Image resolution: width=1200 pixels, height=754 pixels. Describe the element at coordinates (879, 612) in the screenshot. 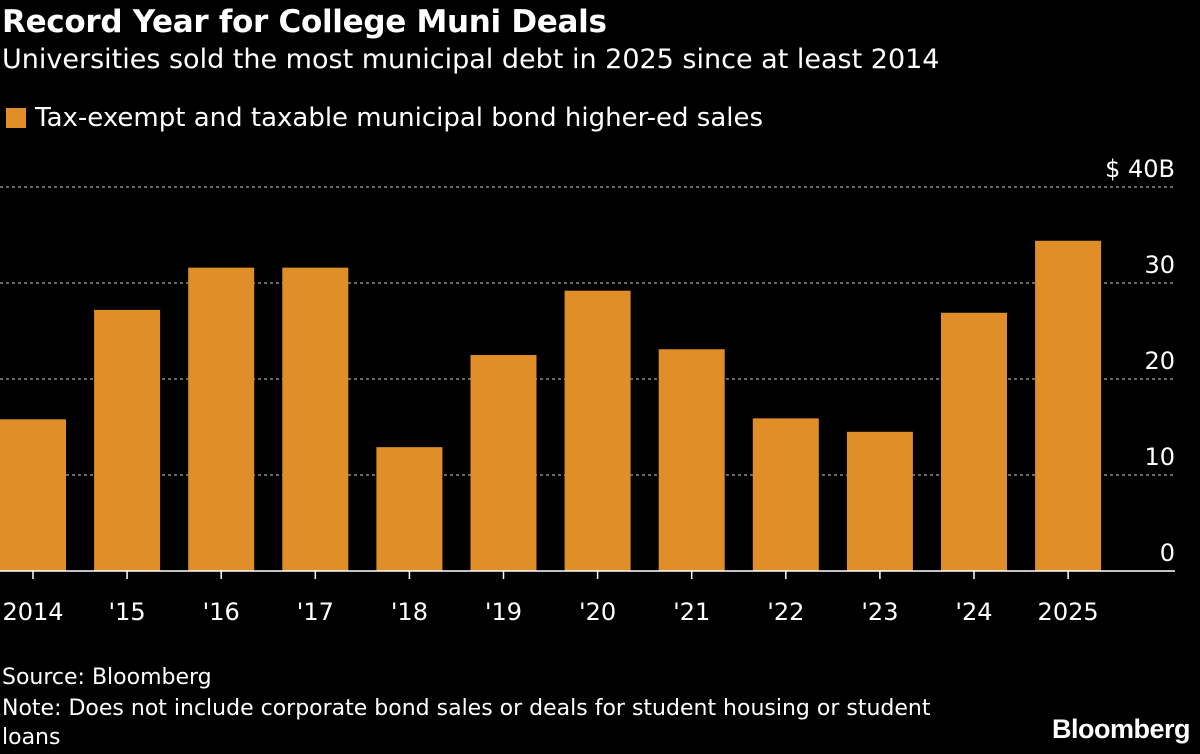

I see `x-tick-label: '23` at that location.